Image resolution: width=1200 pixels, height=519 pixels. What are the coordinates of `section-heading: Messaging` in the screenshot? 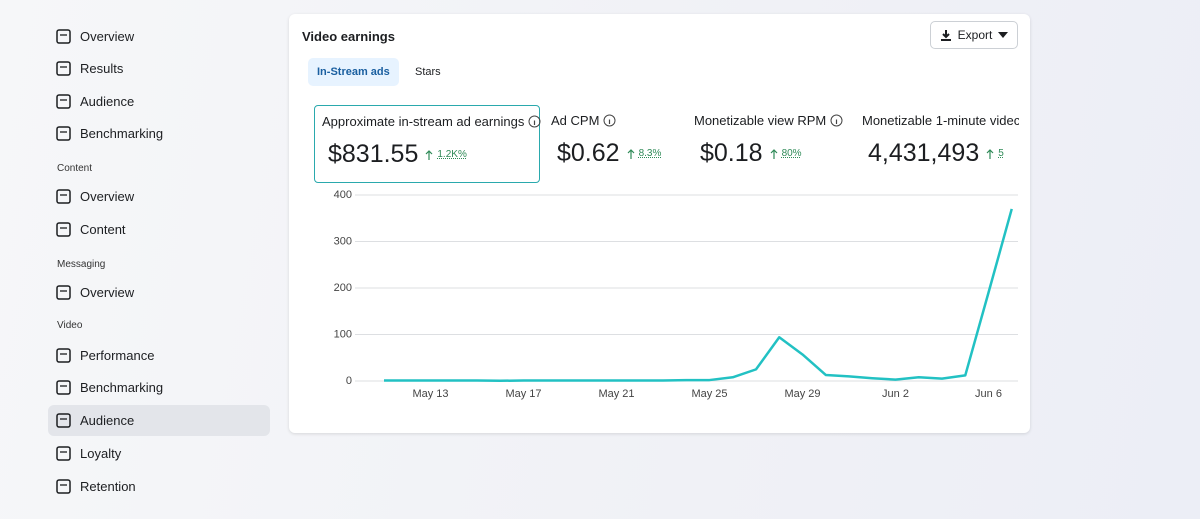 It's located at (81, 264).